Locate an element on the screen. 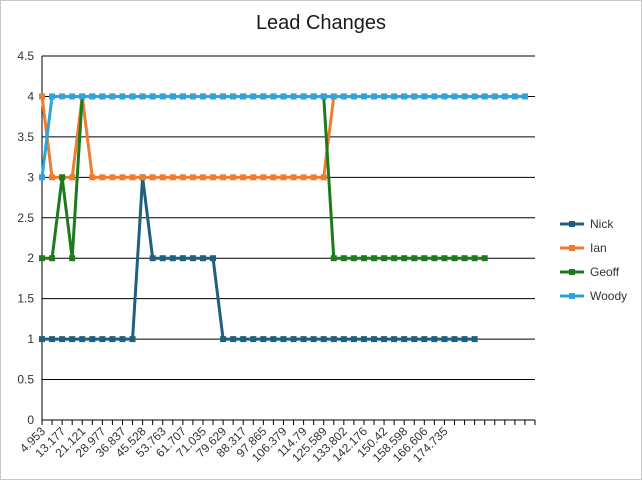 The height and width of the screenshot is (480, 642). y-tick-label: 3 is located at coordinates (30, 177).